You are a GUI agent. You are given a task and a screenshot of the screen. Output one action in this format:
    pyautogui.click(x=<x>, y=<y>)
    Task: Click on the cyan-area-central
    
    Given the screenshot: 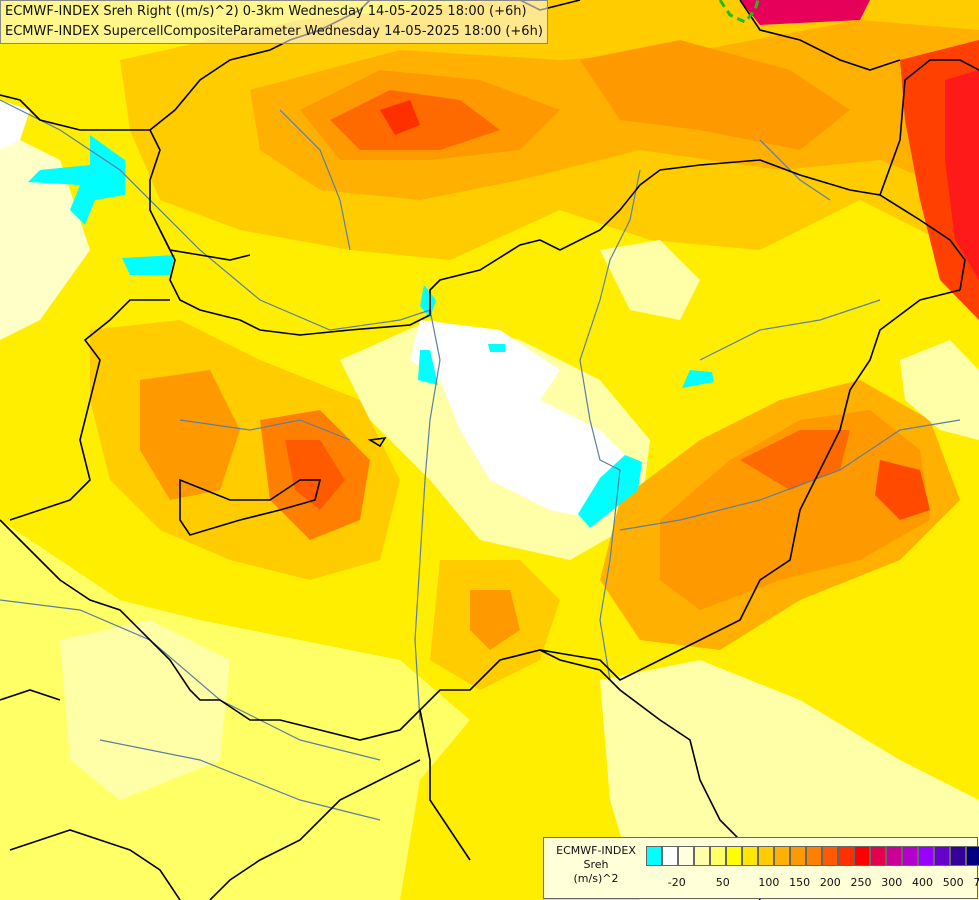 What is the action you would take?
    pyautogui.click(x=610, y=491)
    